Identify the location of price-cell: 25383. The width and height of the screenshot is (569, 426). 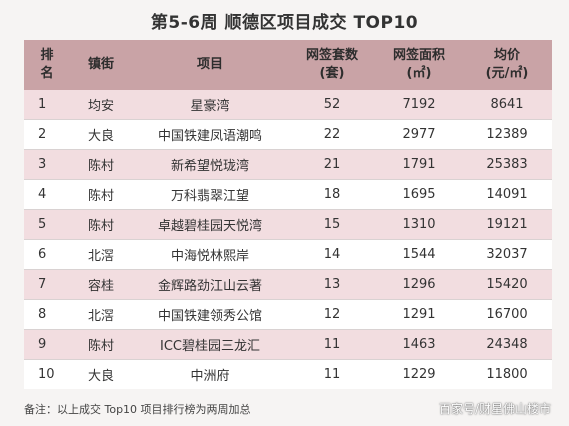
(507, 164).